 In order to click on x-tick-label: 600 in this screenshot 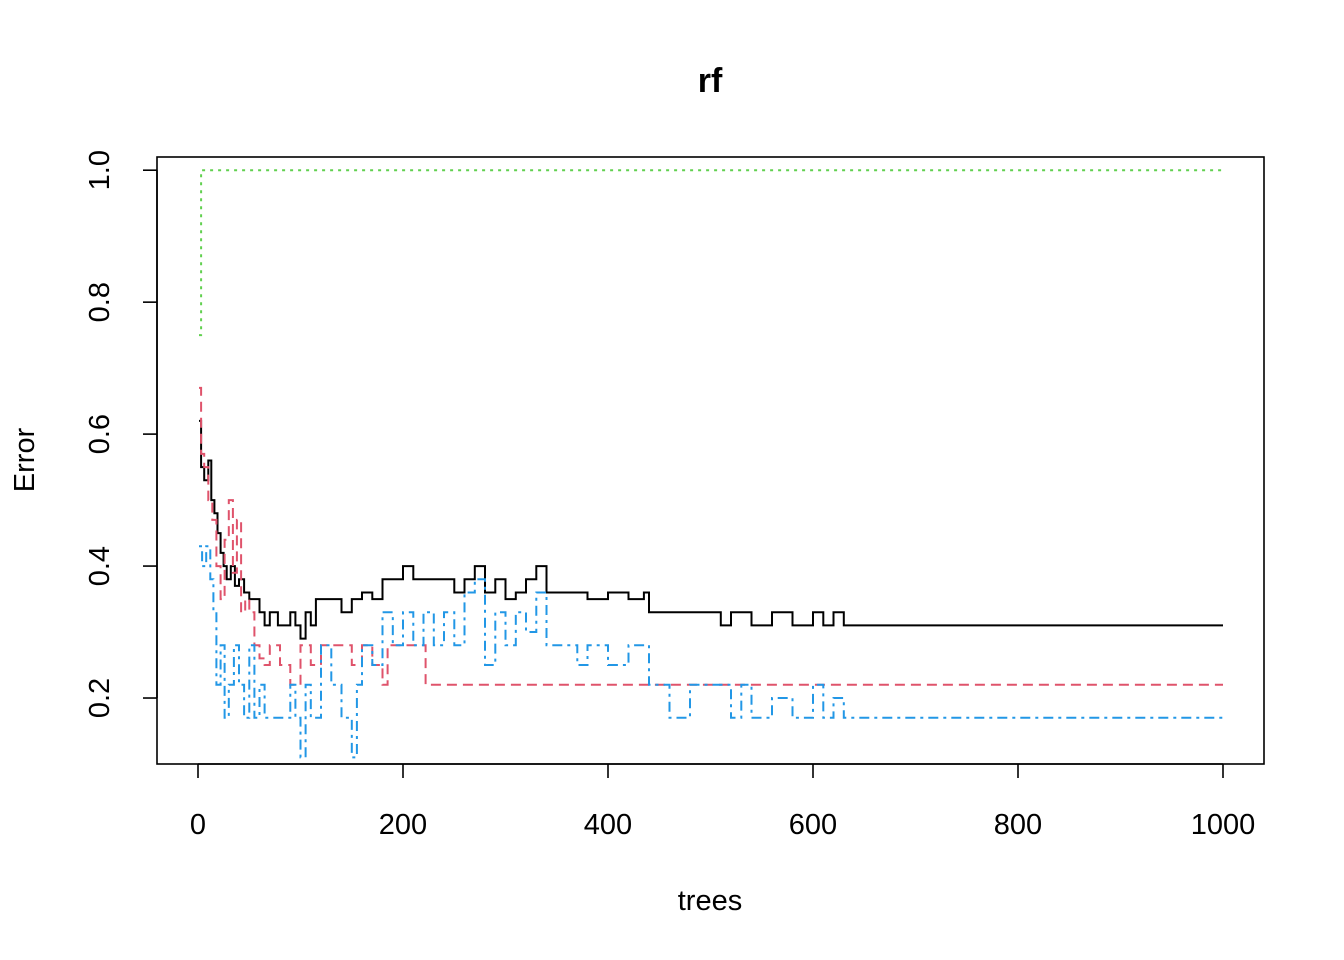, I will do `click(813, 825)`.